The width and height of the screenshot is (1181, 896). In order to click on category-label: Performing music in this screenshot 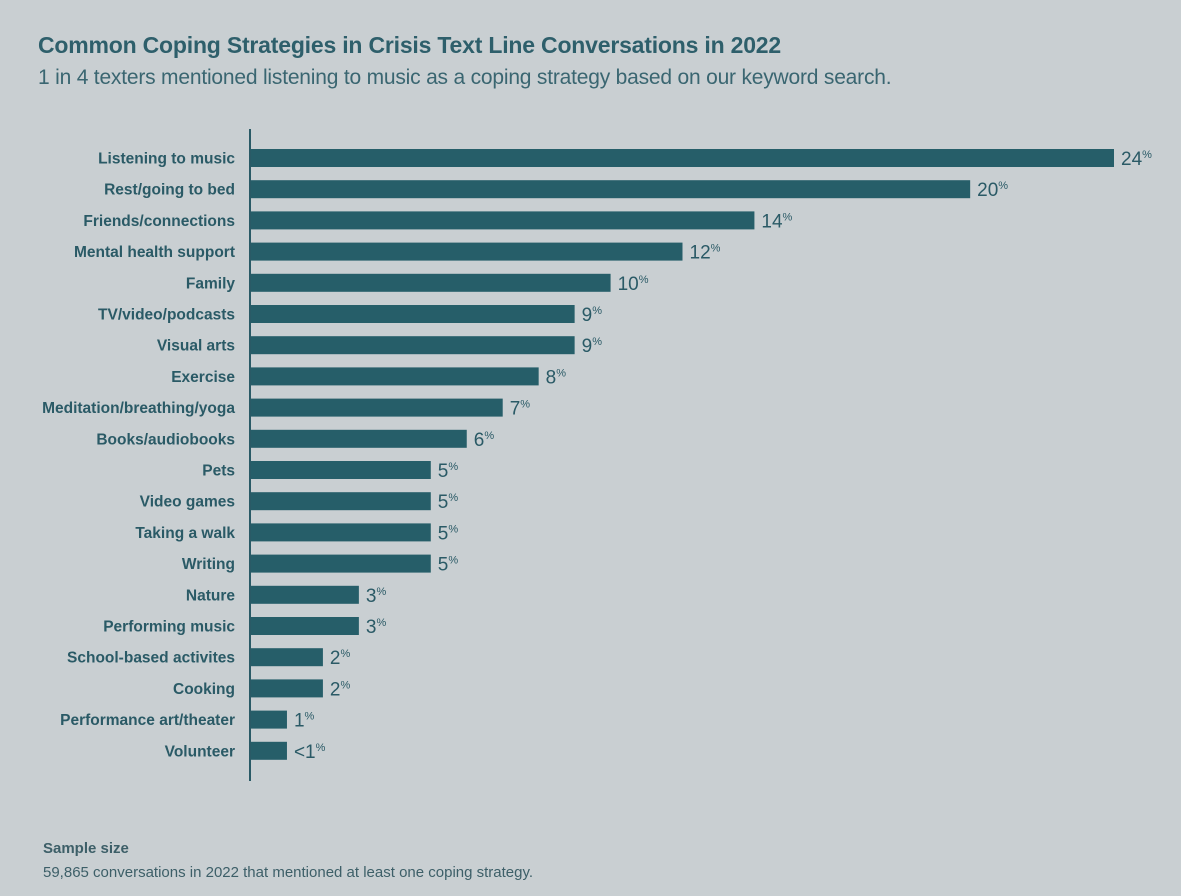, I will do `click(169, 627)`.